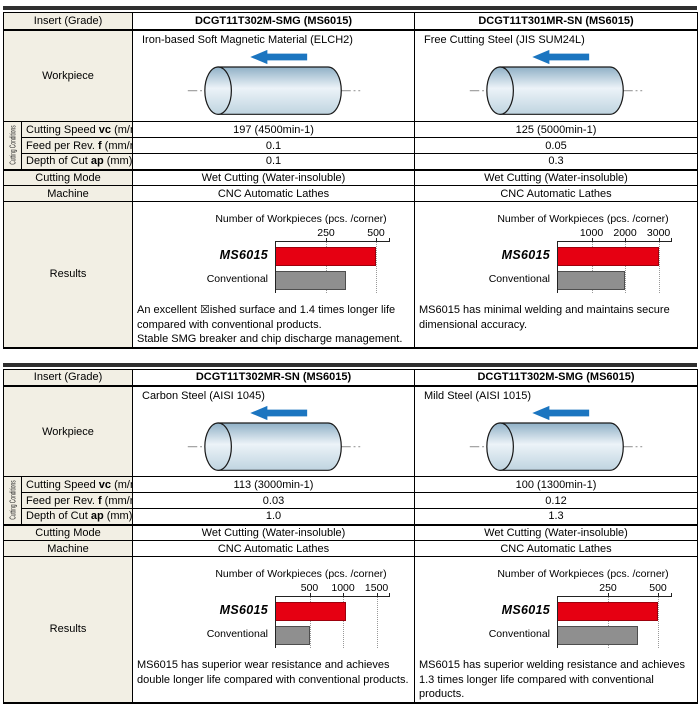  What do you see at coordinates (68, 549) in the screenshot?
I see `machine-label: Machine` at bounding box center [68, 549].